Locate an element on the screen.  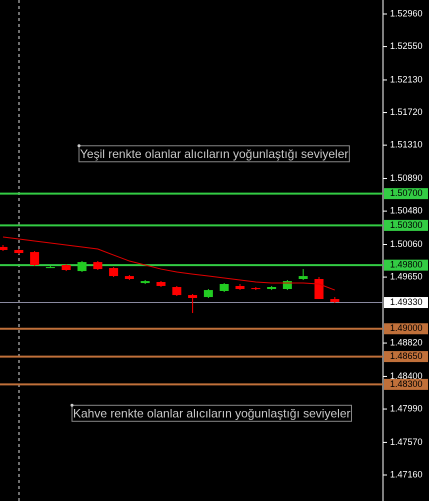
current-price-label: 1.49330 is located at coordinates (406, 302).